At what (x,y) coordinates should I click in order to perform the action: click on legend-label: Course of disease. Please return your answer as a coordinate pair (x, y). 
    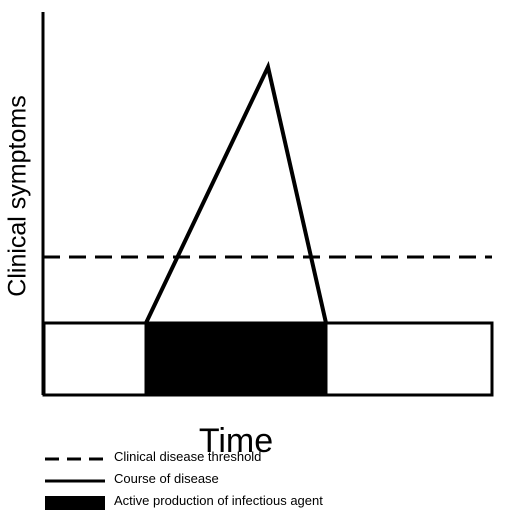
    Looking at the image, I should click on (166, 478).